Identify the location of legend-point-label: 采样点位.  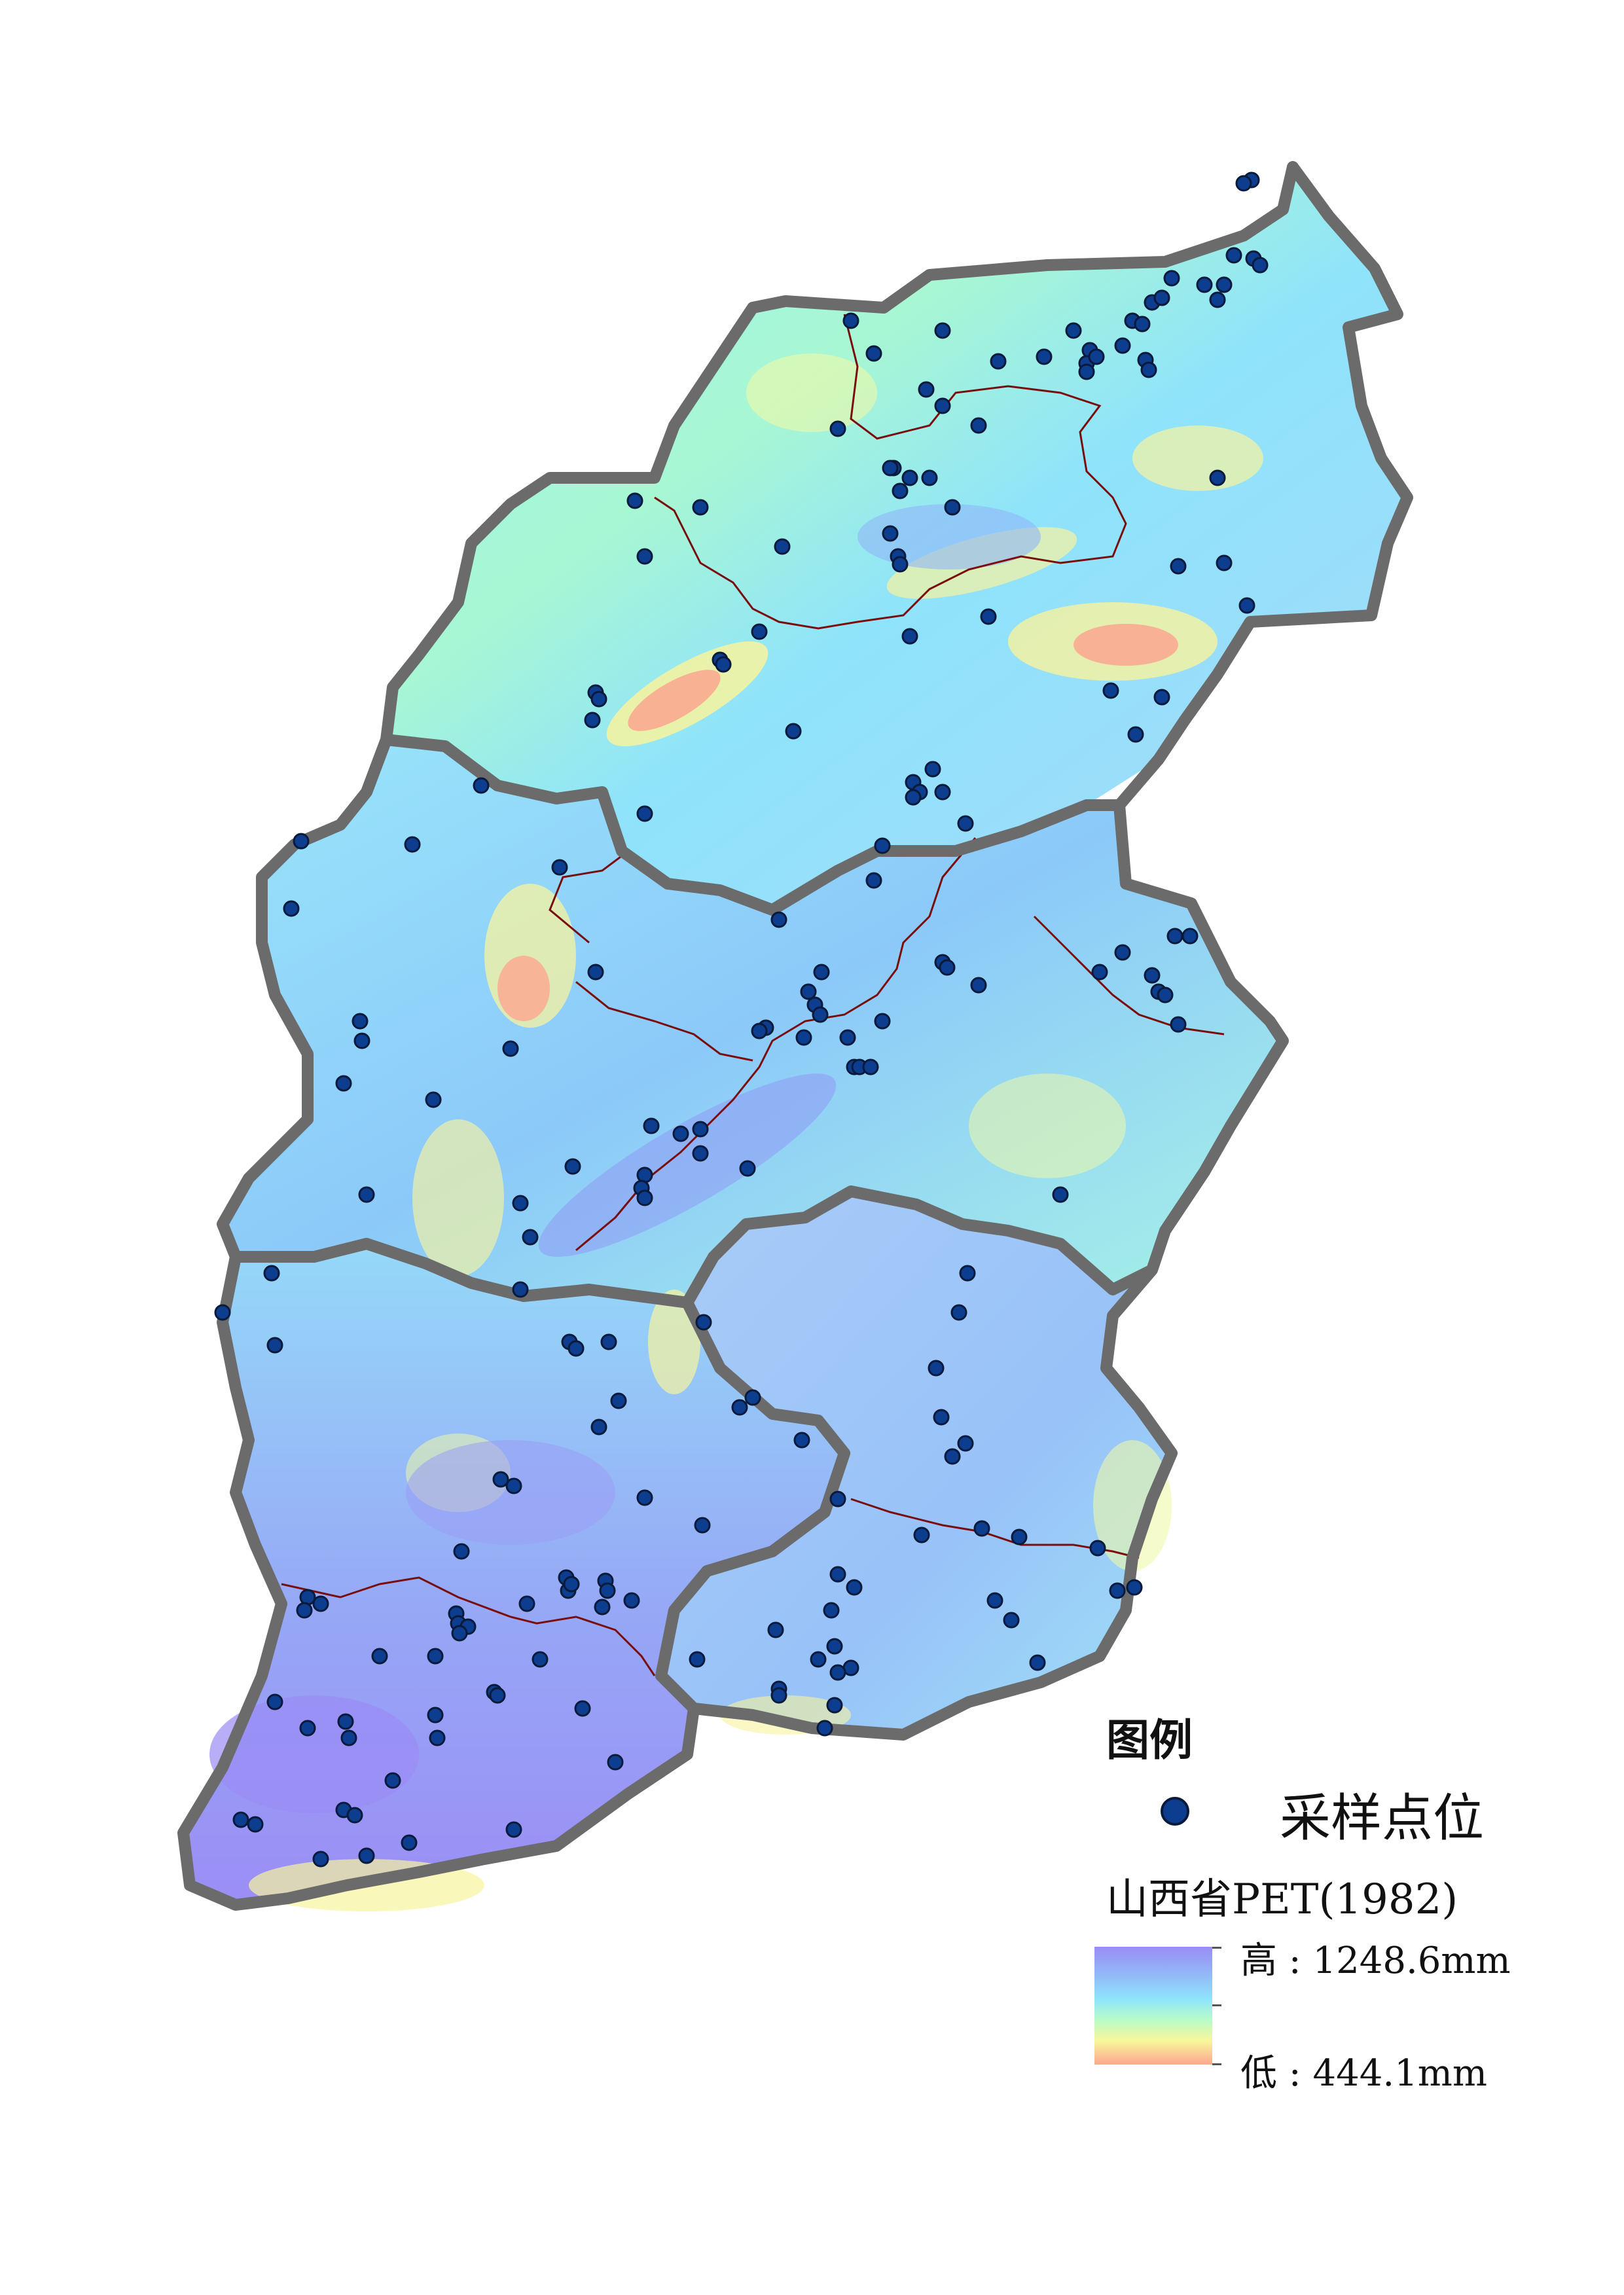
(1382, 1819).